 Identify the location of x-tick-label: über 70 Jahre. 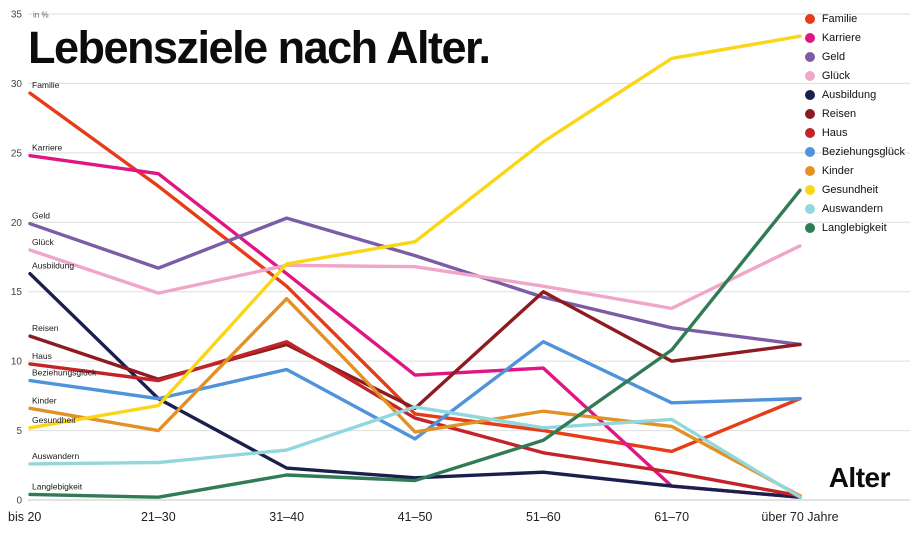
(799, 517).